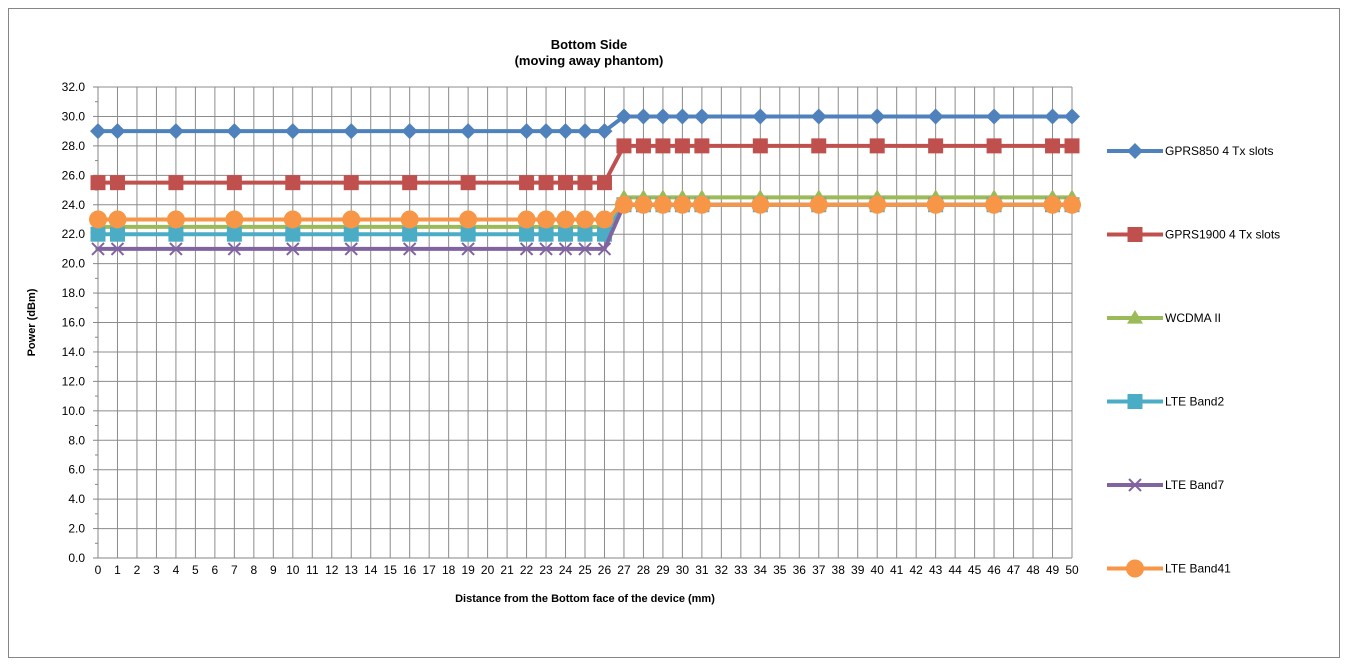  I want to click on x-tick-label: 40, so click(878, 570).